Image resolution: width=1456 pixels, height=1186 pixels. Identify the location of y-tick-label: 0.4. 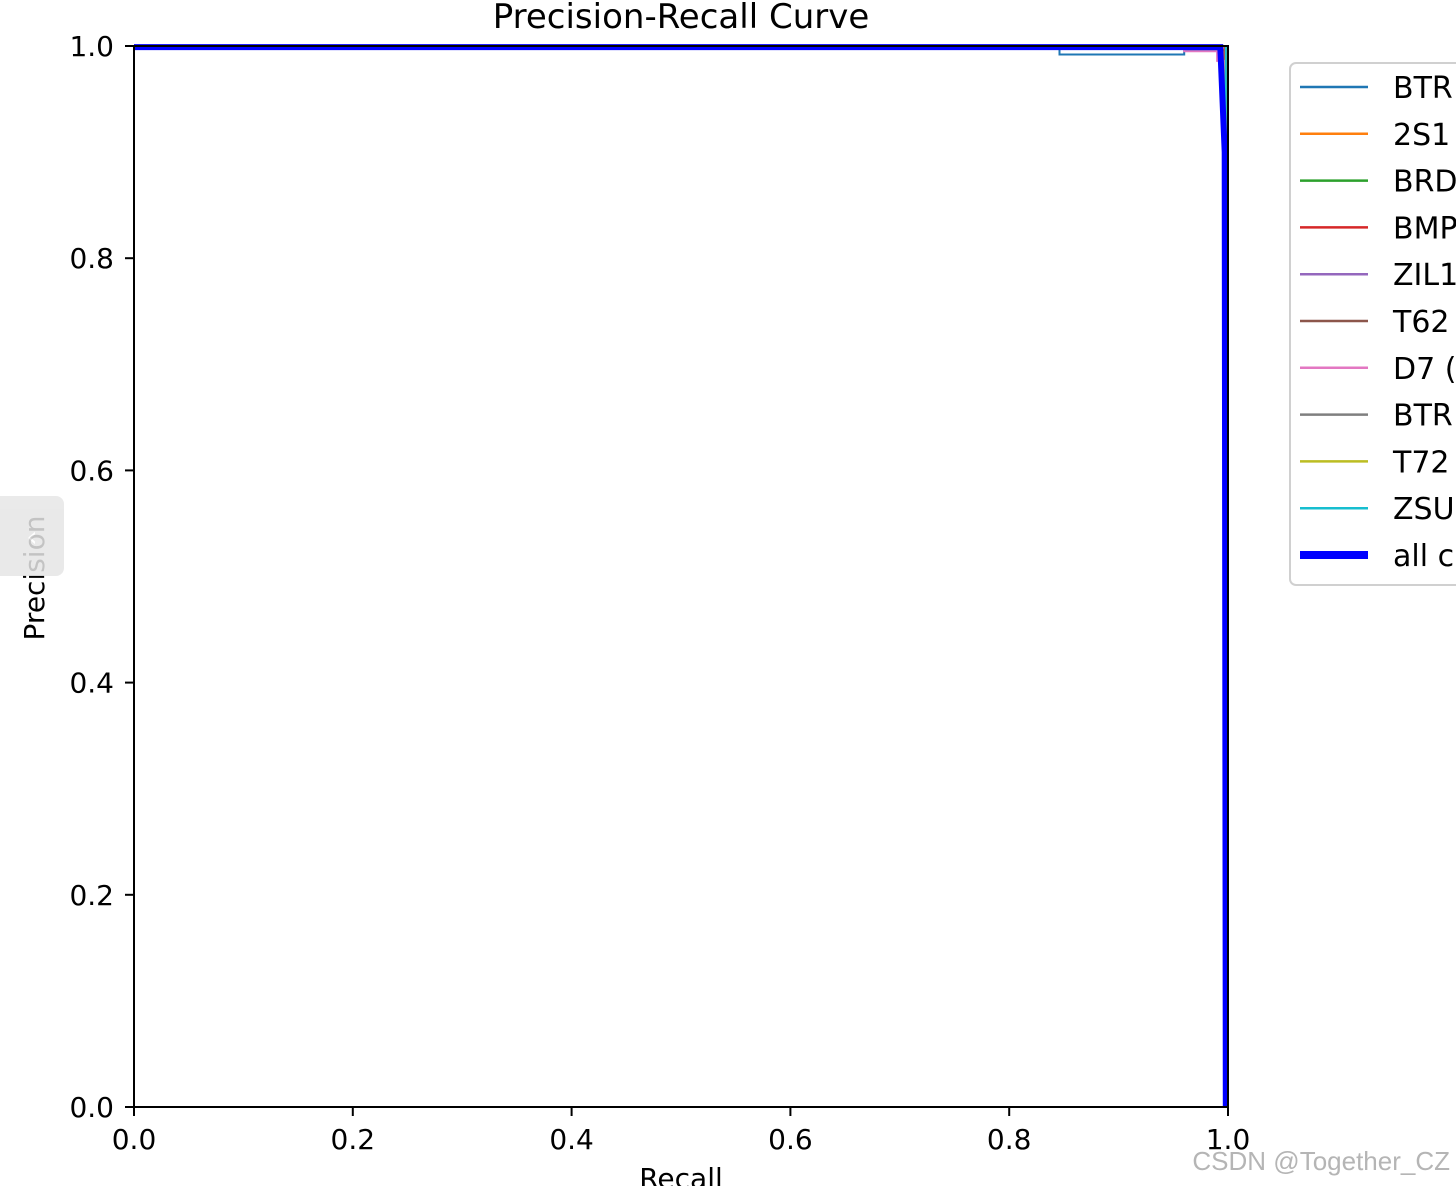
(91, 683).